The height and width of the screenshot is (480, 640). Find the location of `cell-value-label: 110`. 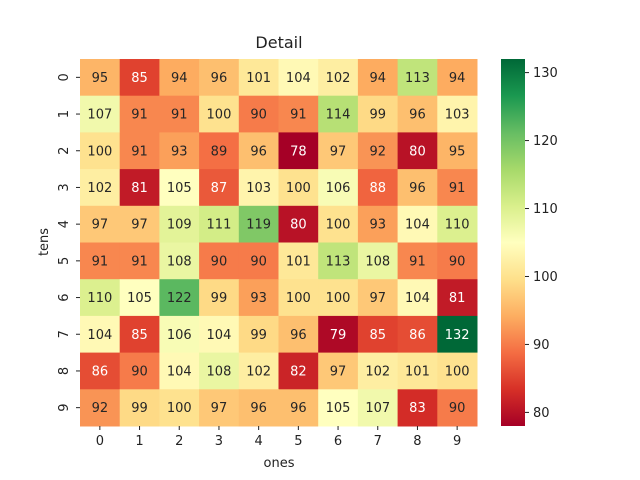

cell-value-label: 110 is located at coordinates (457, 225).